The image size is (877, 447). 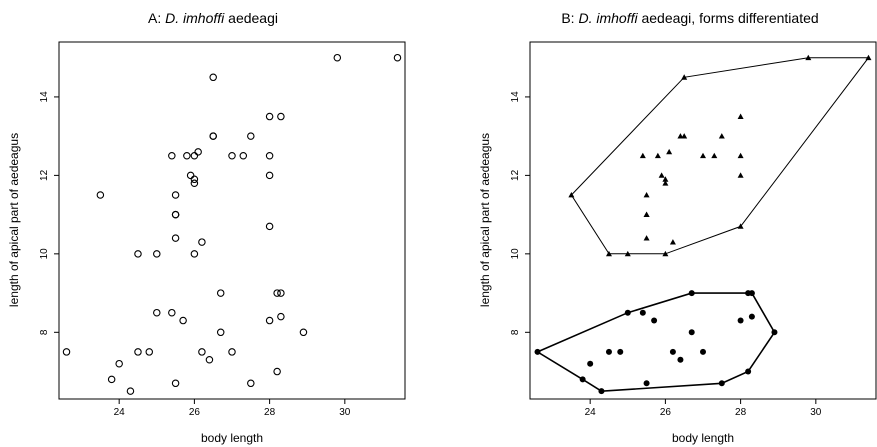 What do you see at coordinates (120, 412) in the screenshot?
I see `panel-a-x-tick-label: 24` at bounding box center [120, 412].